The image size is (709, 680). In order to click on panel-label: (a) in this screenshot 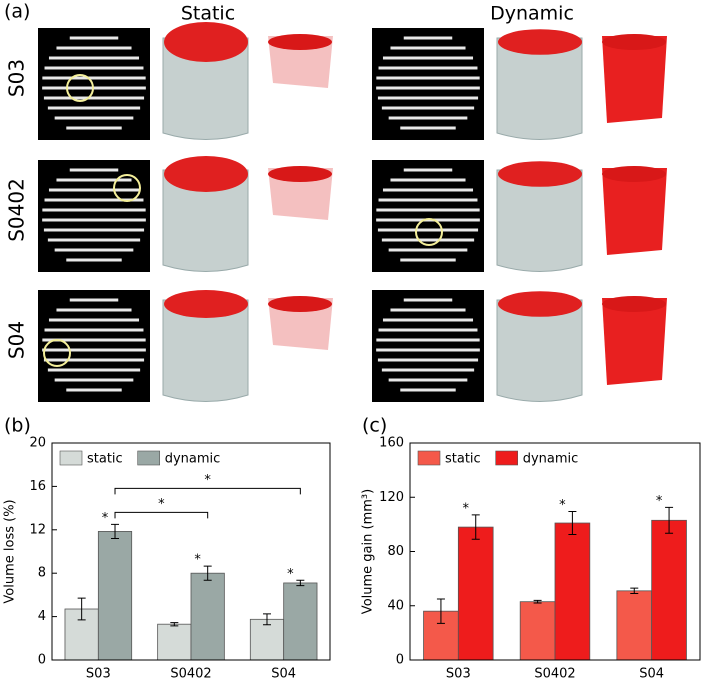, I will do `click(17, 12)`.